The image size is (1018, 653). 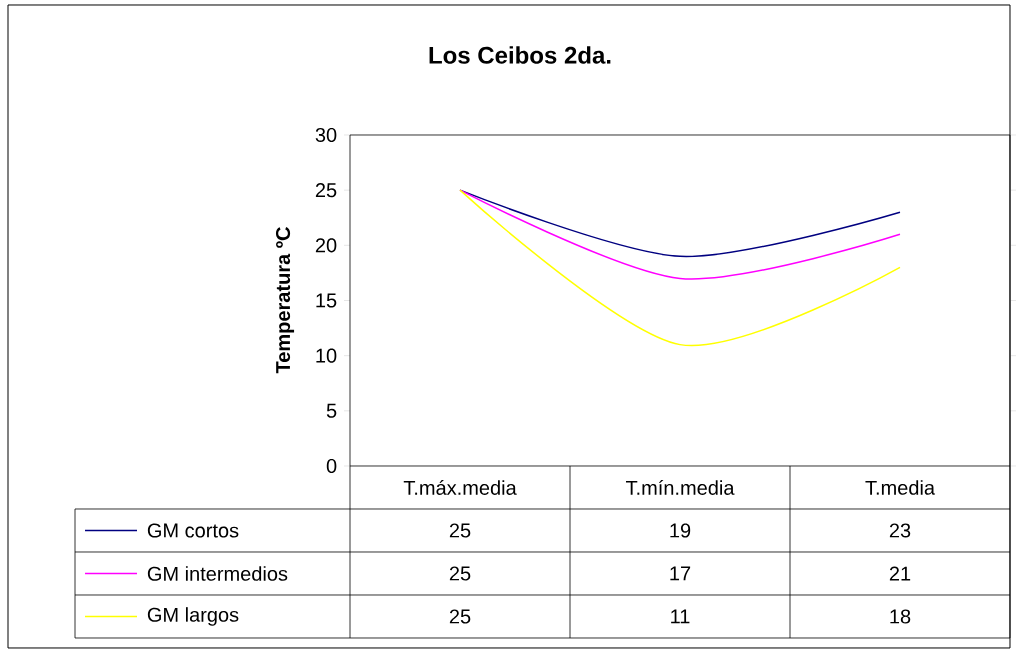 What do you see at coordinates (680, 573) in the screenshot?
I see `data-label: 17` at bounding box center [680, 573].